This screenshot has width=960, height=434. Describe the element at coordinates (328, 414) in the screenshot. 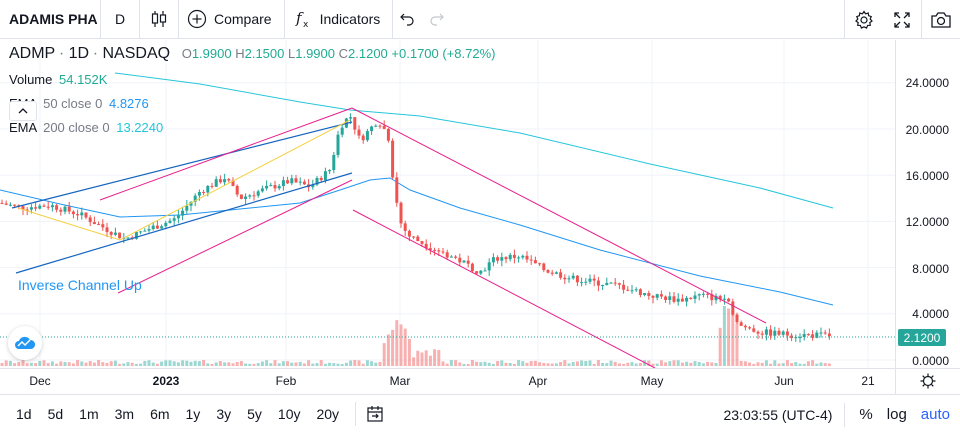

I see `range-20y-button: 20y` at that location.